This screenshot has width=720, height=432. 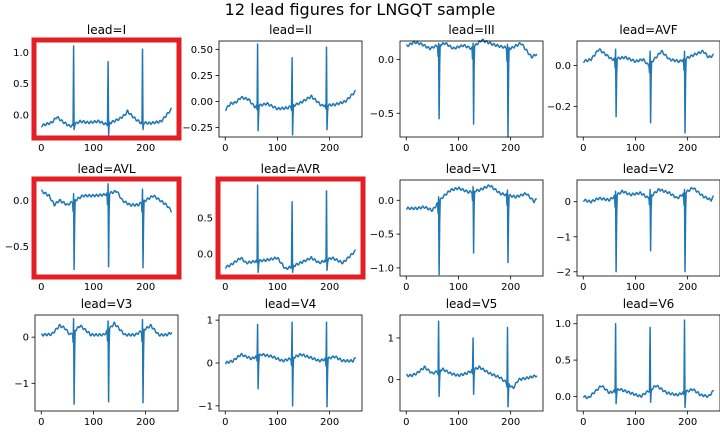 What do you see at coordinates (360, 9) in the screenshot?
I see `figure-title: 12 lead figures for LNGQT sample` at bounding box center [360, 9].